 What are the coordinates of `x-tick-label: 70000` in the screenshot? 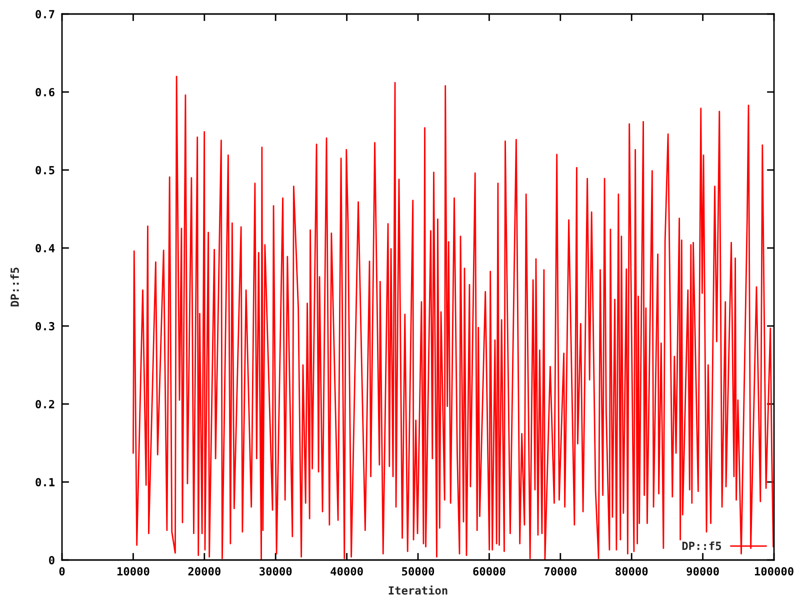 It's located at (560, 571).